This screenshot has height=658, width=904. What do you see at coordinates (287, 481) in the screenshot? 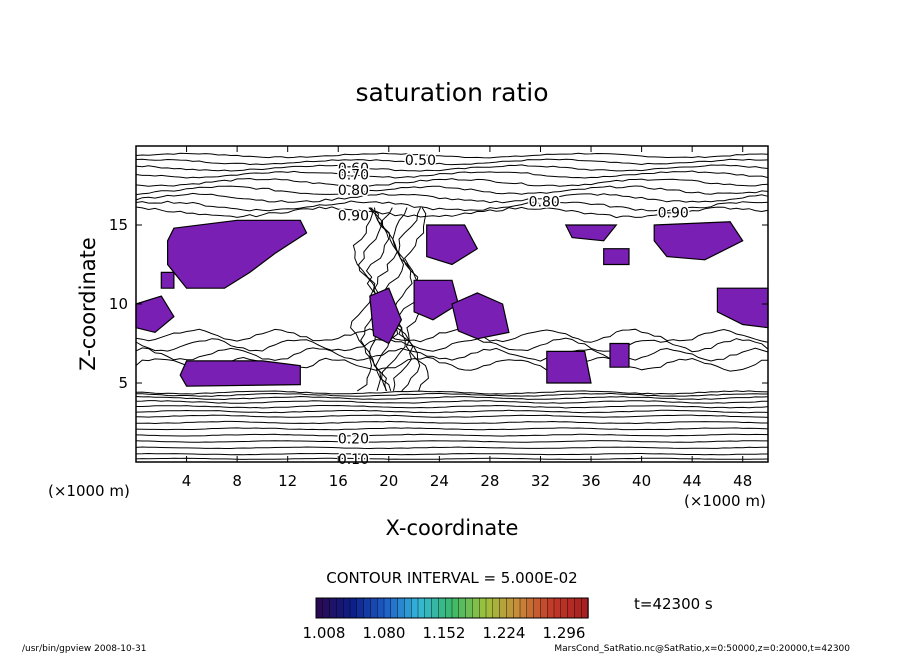
I see `x-tick-label: 12` at bounding box center [287, 481].